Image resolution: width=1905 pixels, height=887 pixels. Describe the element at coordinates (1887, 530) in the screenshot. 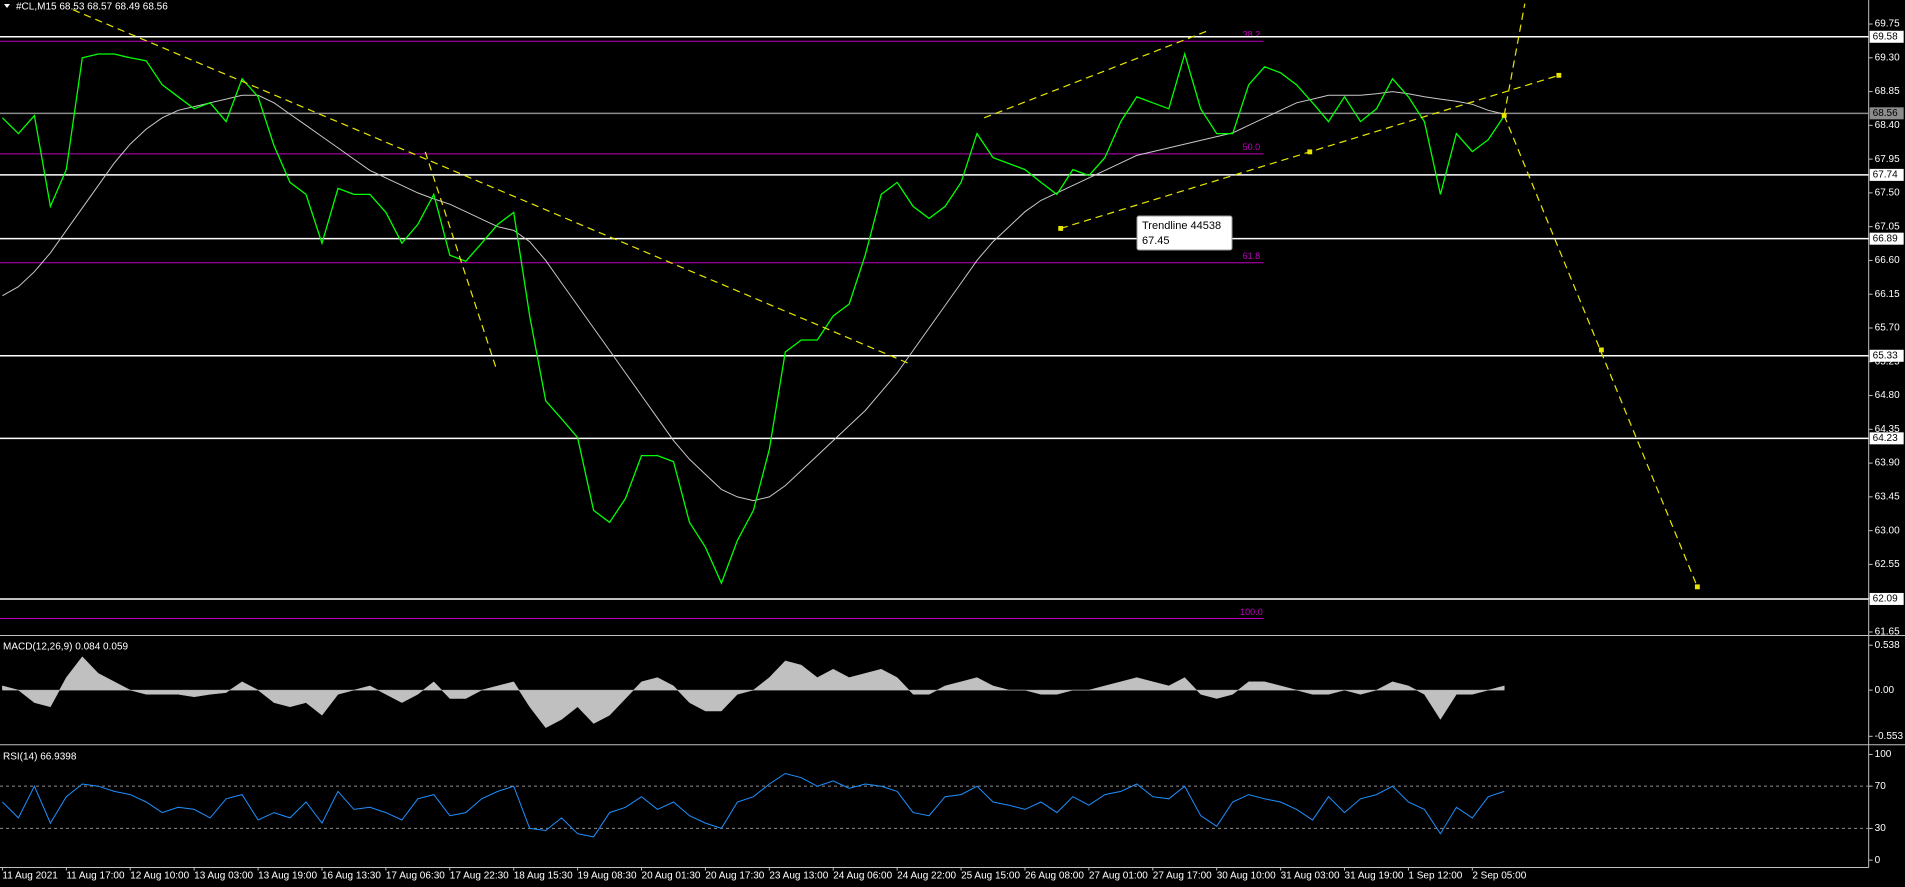

I see `y-tick-label: 63.00` at that location.